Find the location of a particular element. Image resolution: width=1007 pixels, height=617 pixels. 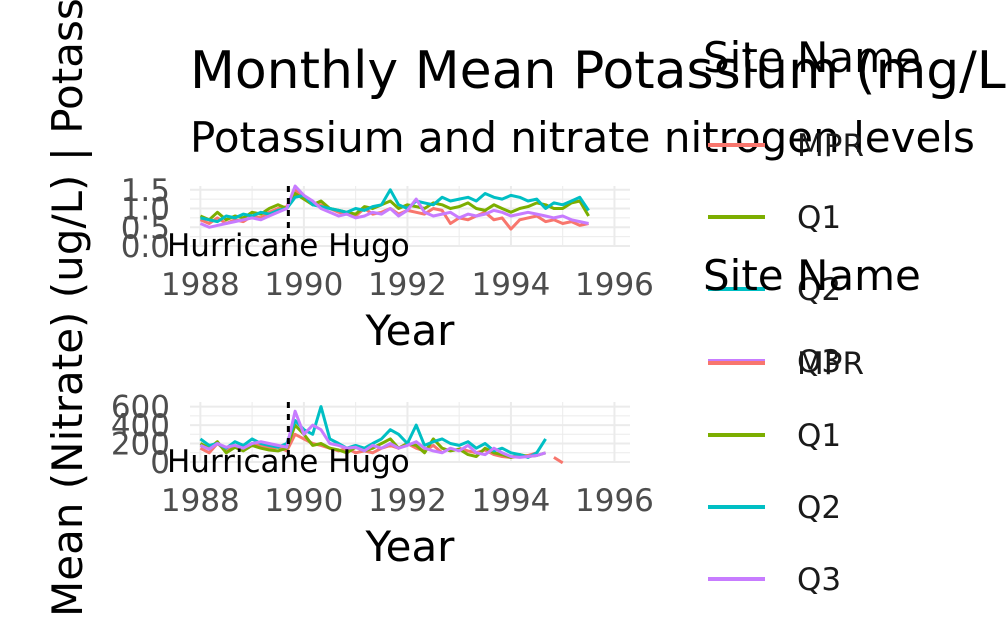

y-tick-label: 0.0 is located at coordinates (145, 247).